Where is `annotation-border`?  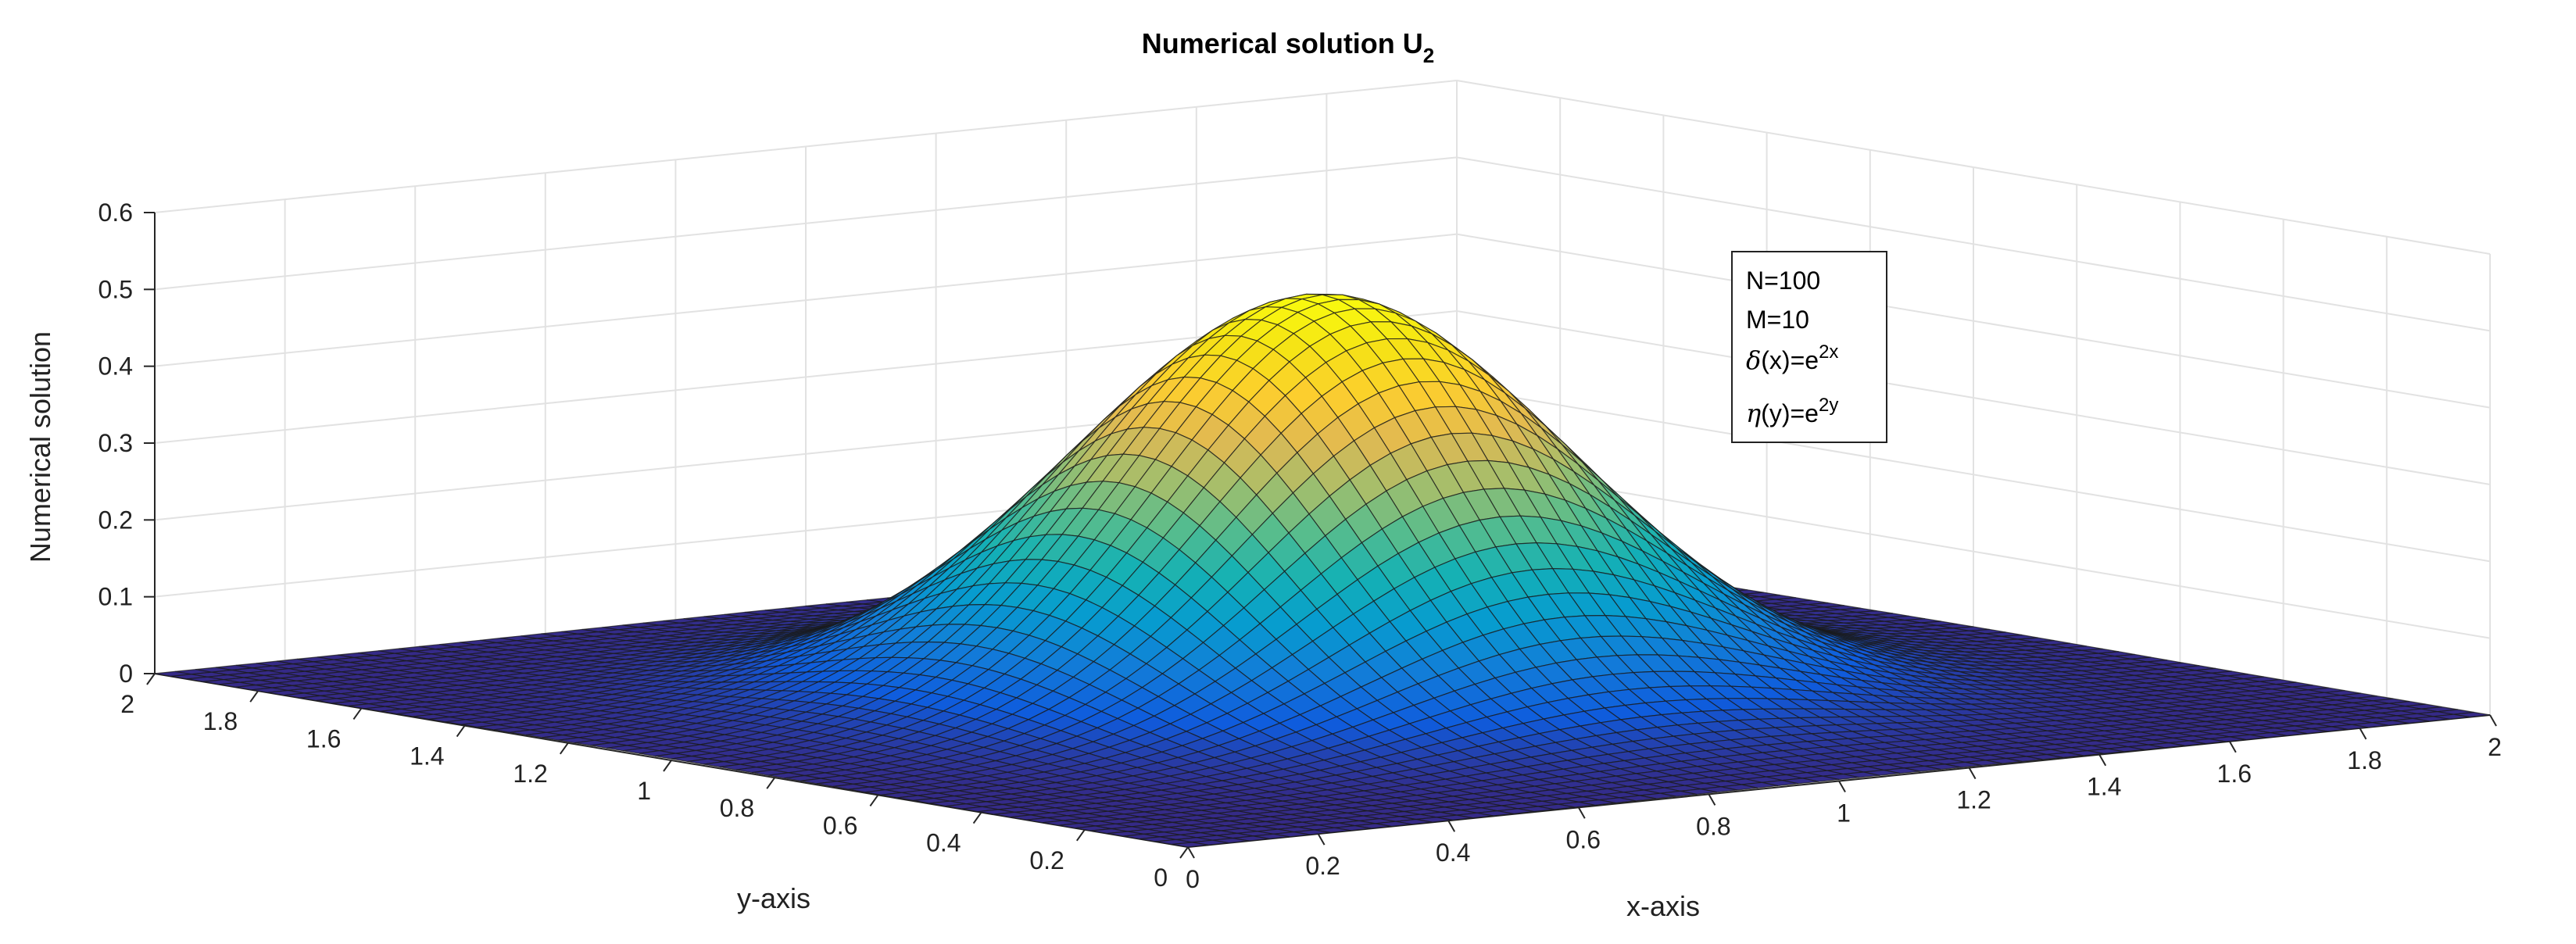 annotation-border is located at coordinates (1809, 347).